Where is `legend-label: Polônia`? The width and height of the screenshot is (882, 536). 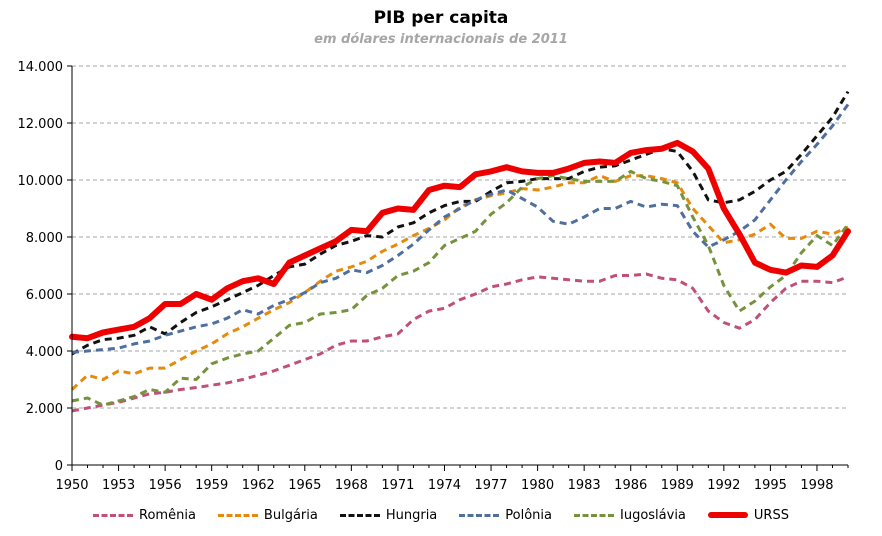
legend-label: Polônia is located at coordinates (528, 515).